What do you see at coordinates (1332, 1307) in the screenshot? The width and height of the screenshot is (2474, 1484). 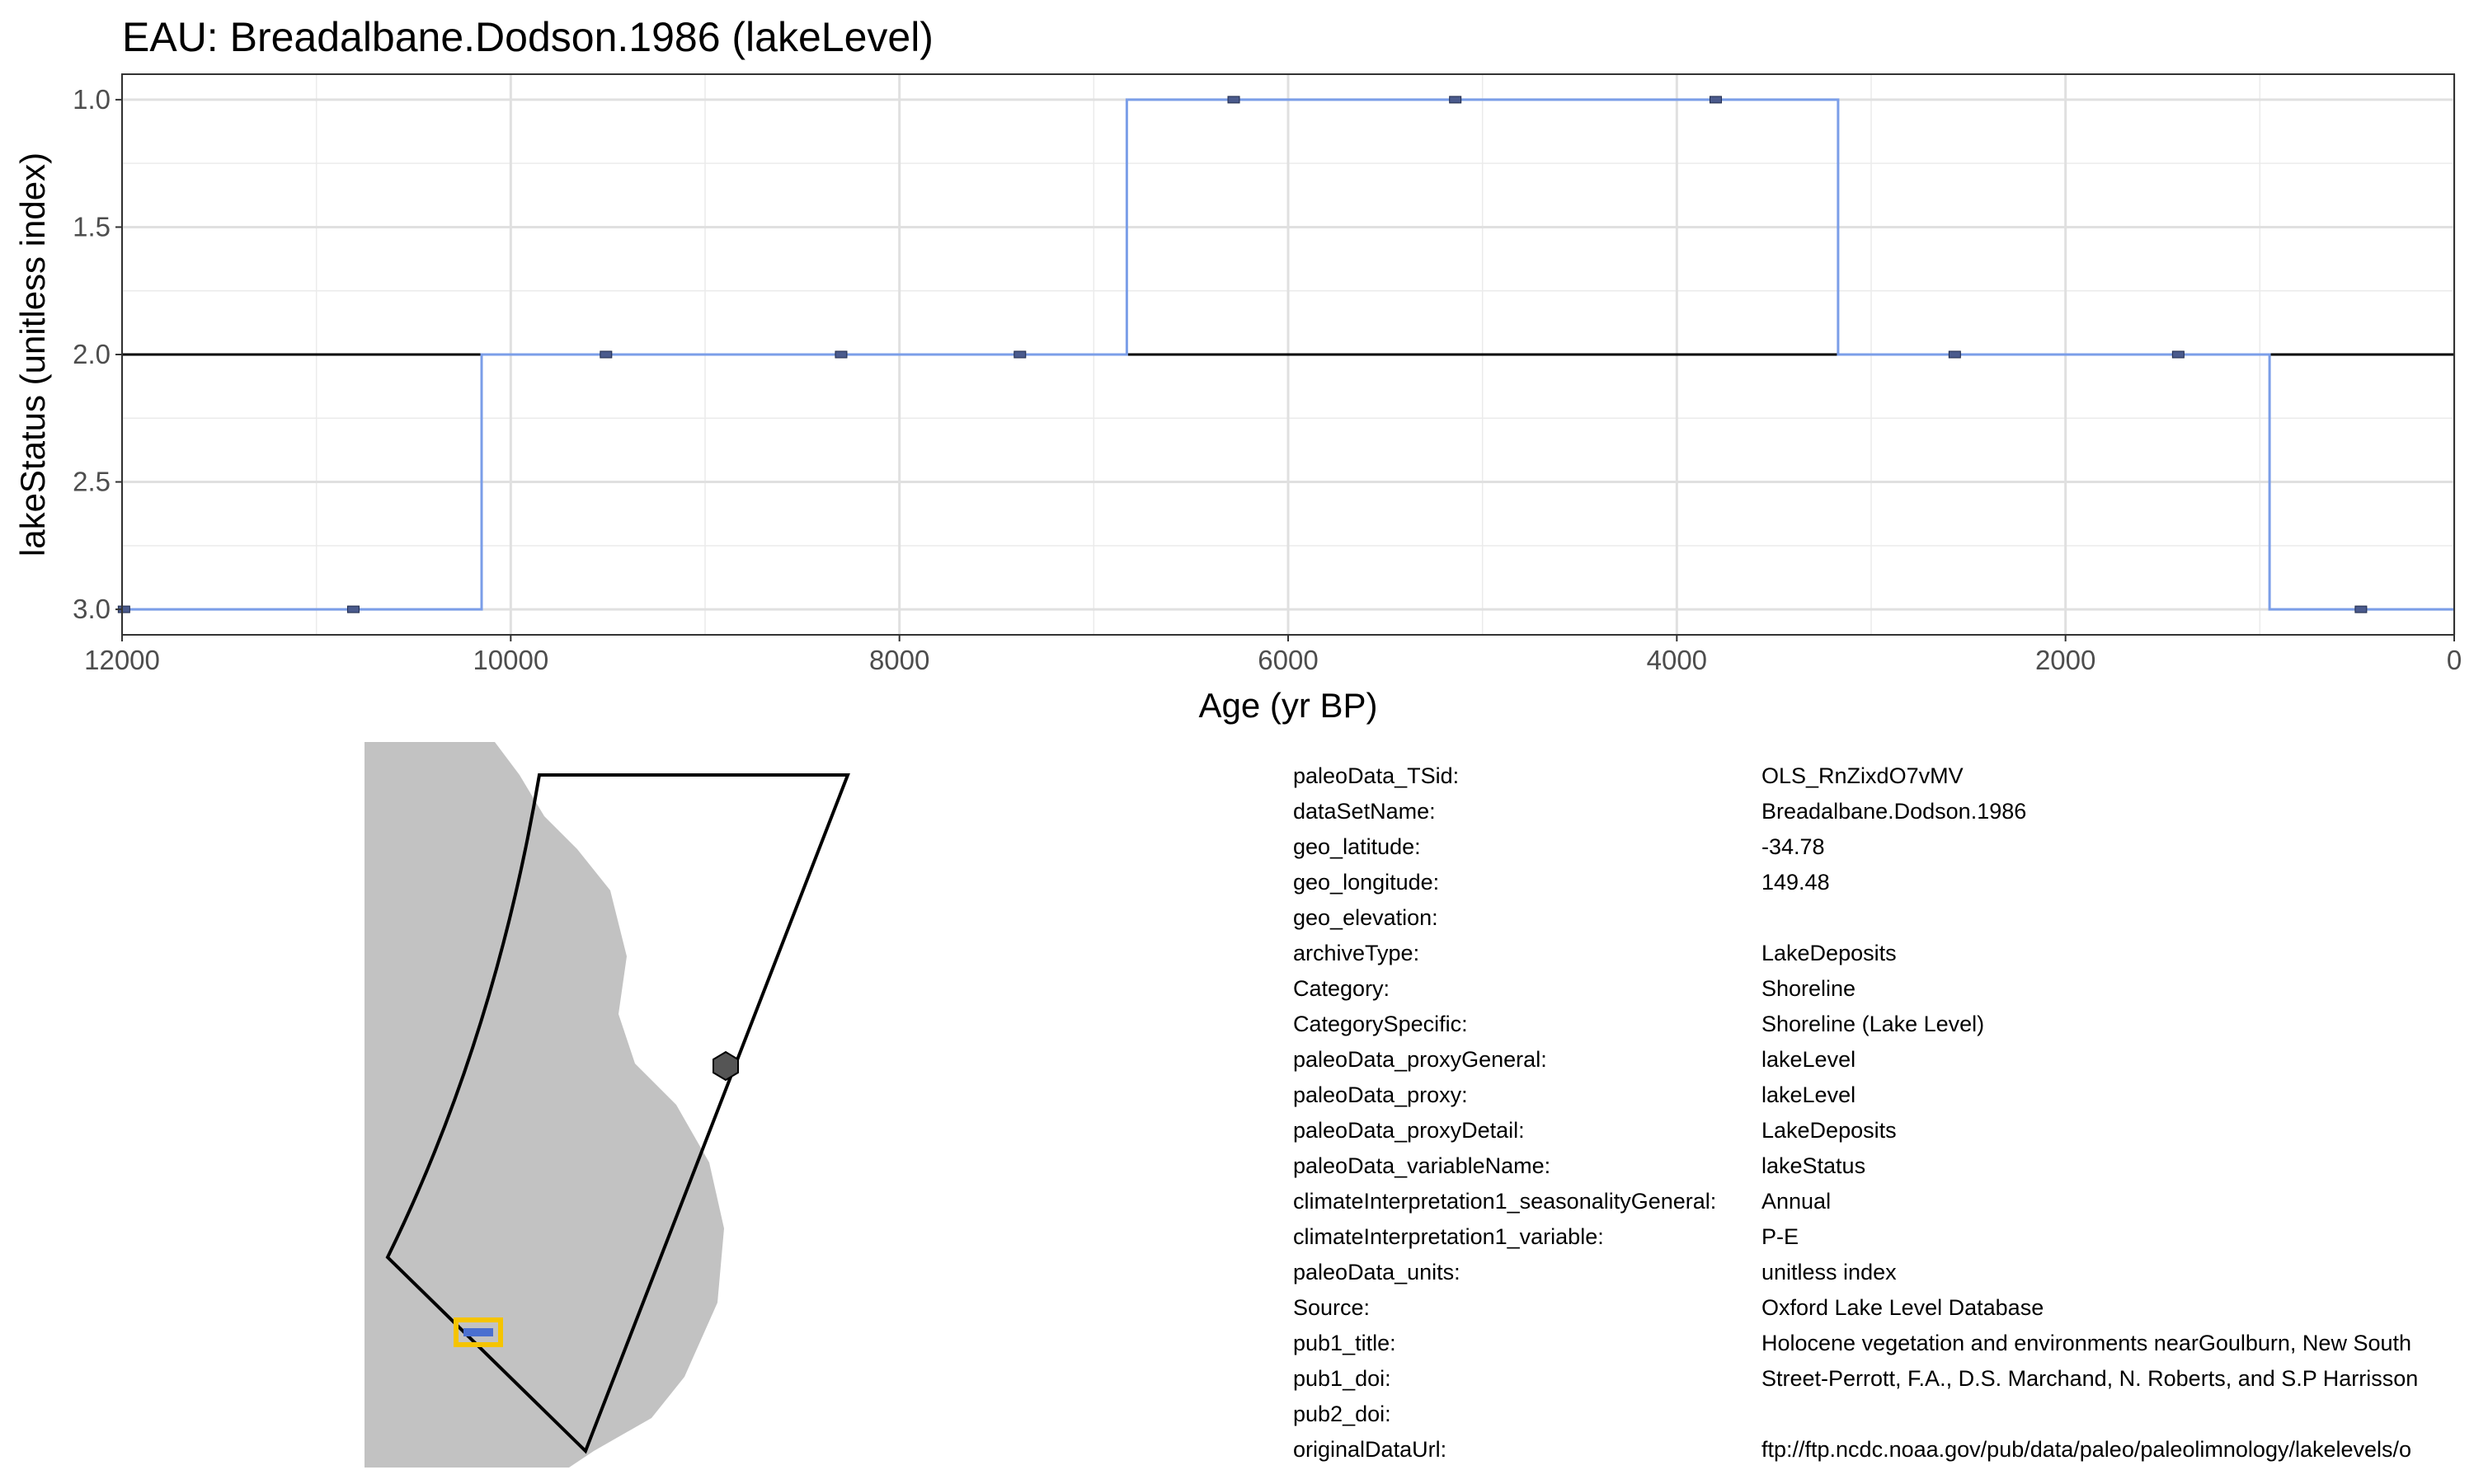 I see `metadata-key: Source:` at bounding box center [1332, 1307].